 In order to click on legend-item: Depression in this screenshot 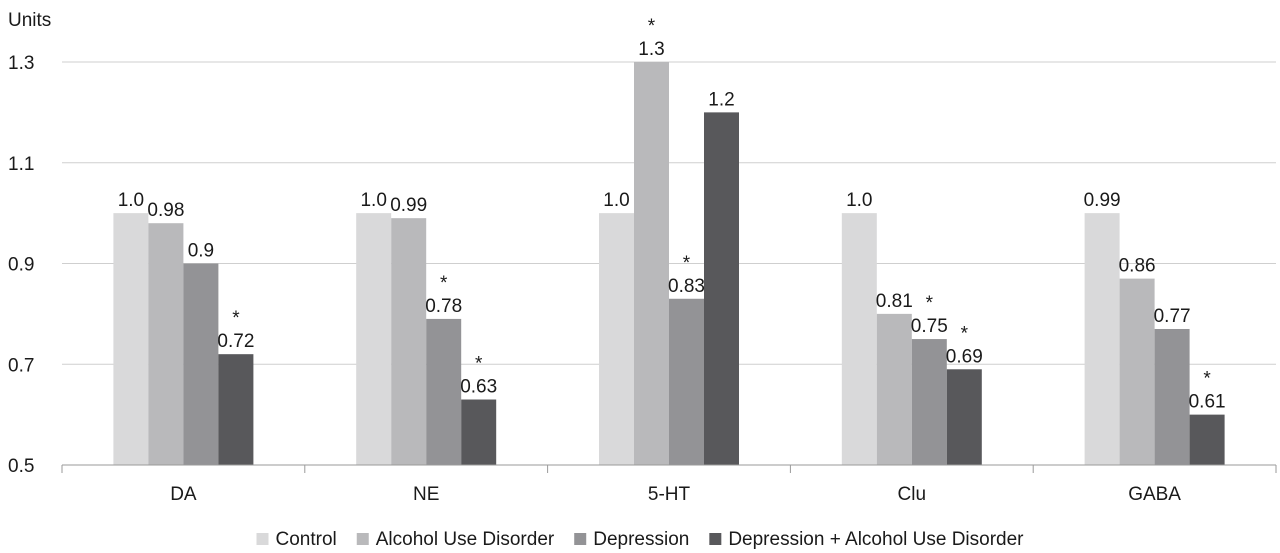, I will do `click(631, 539)`.